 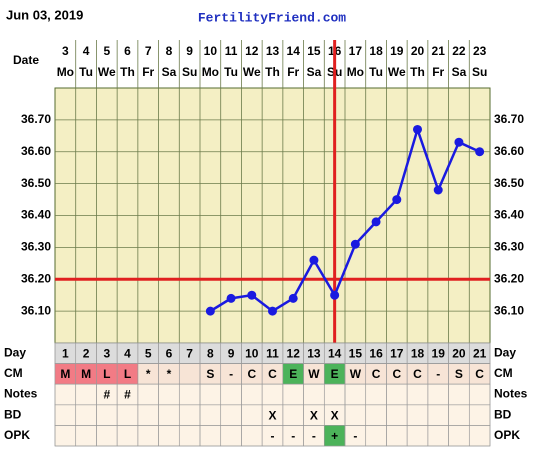 What do you see at coordinates (36, 119) in the screenshot?
I see `y-tick-label: 36.70` at bounding box center [36, 119].